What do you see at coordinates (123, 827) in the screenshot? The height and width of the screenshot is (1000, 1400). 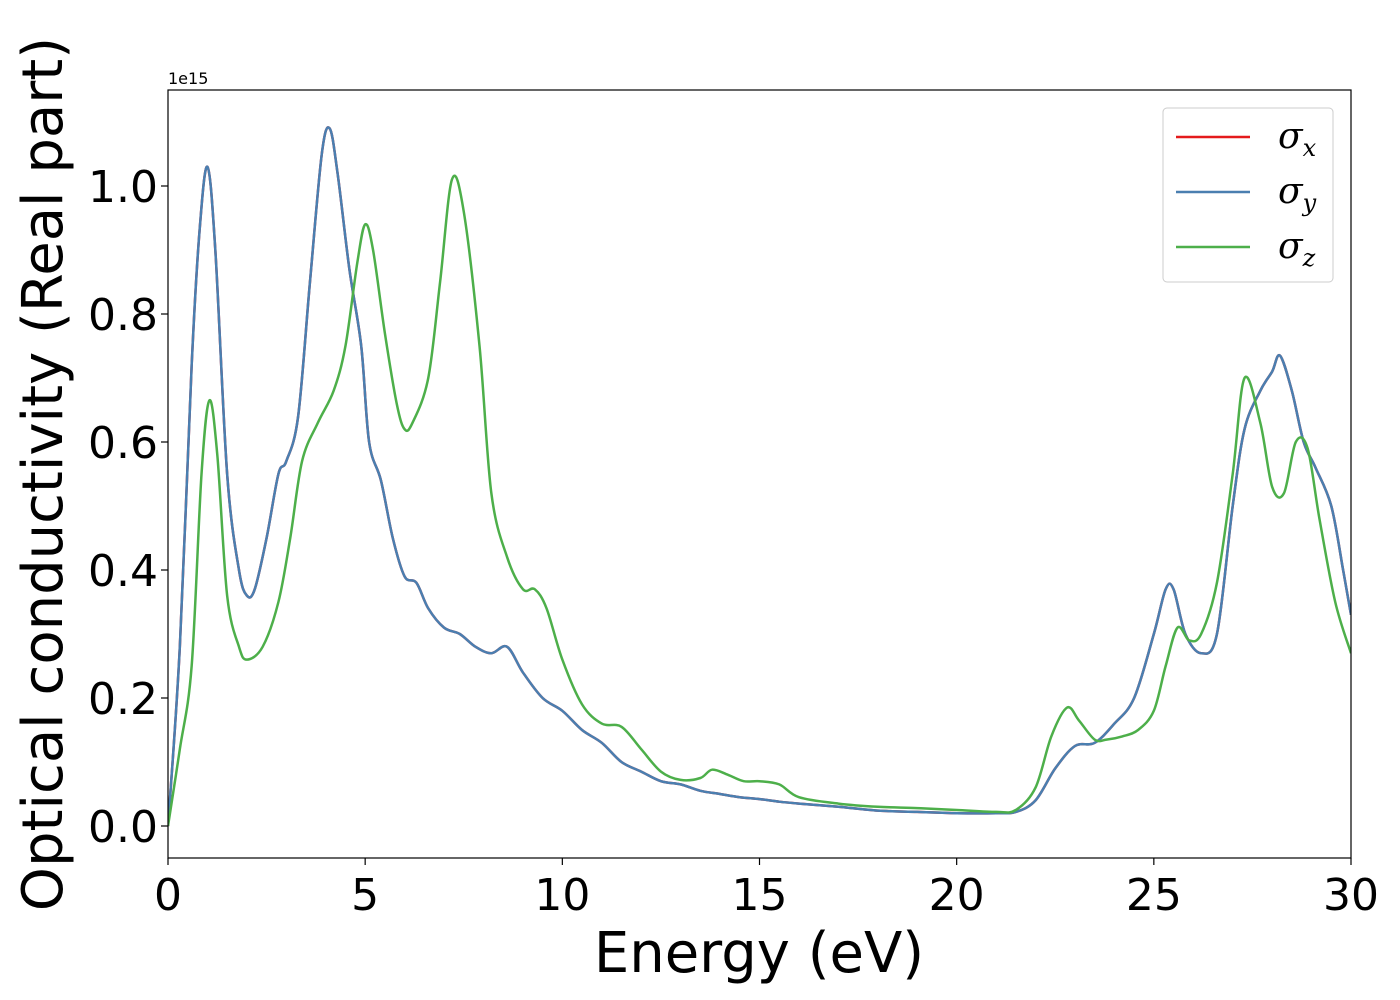 I see `y-tick-label: 0.0` at bounding box center [123, 827].